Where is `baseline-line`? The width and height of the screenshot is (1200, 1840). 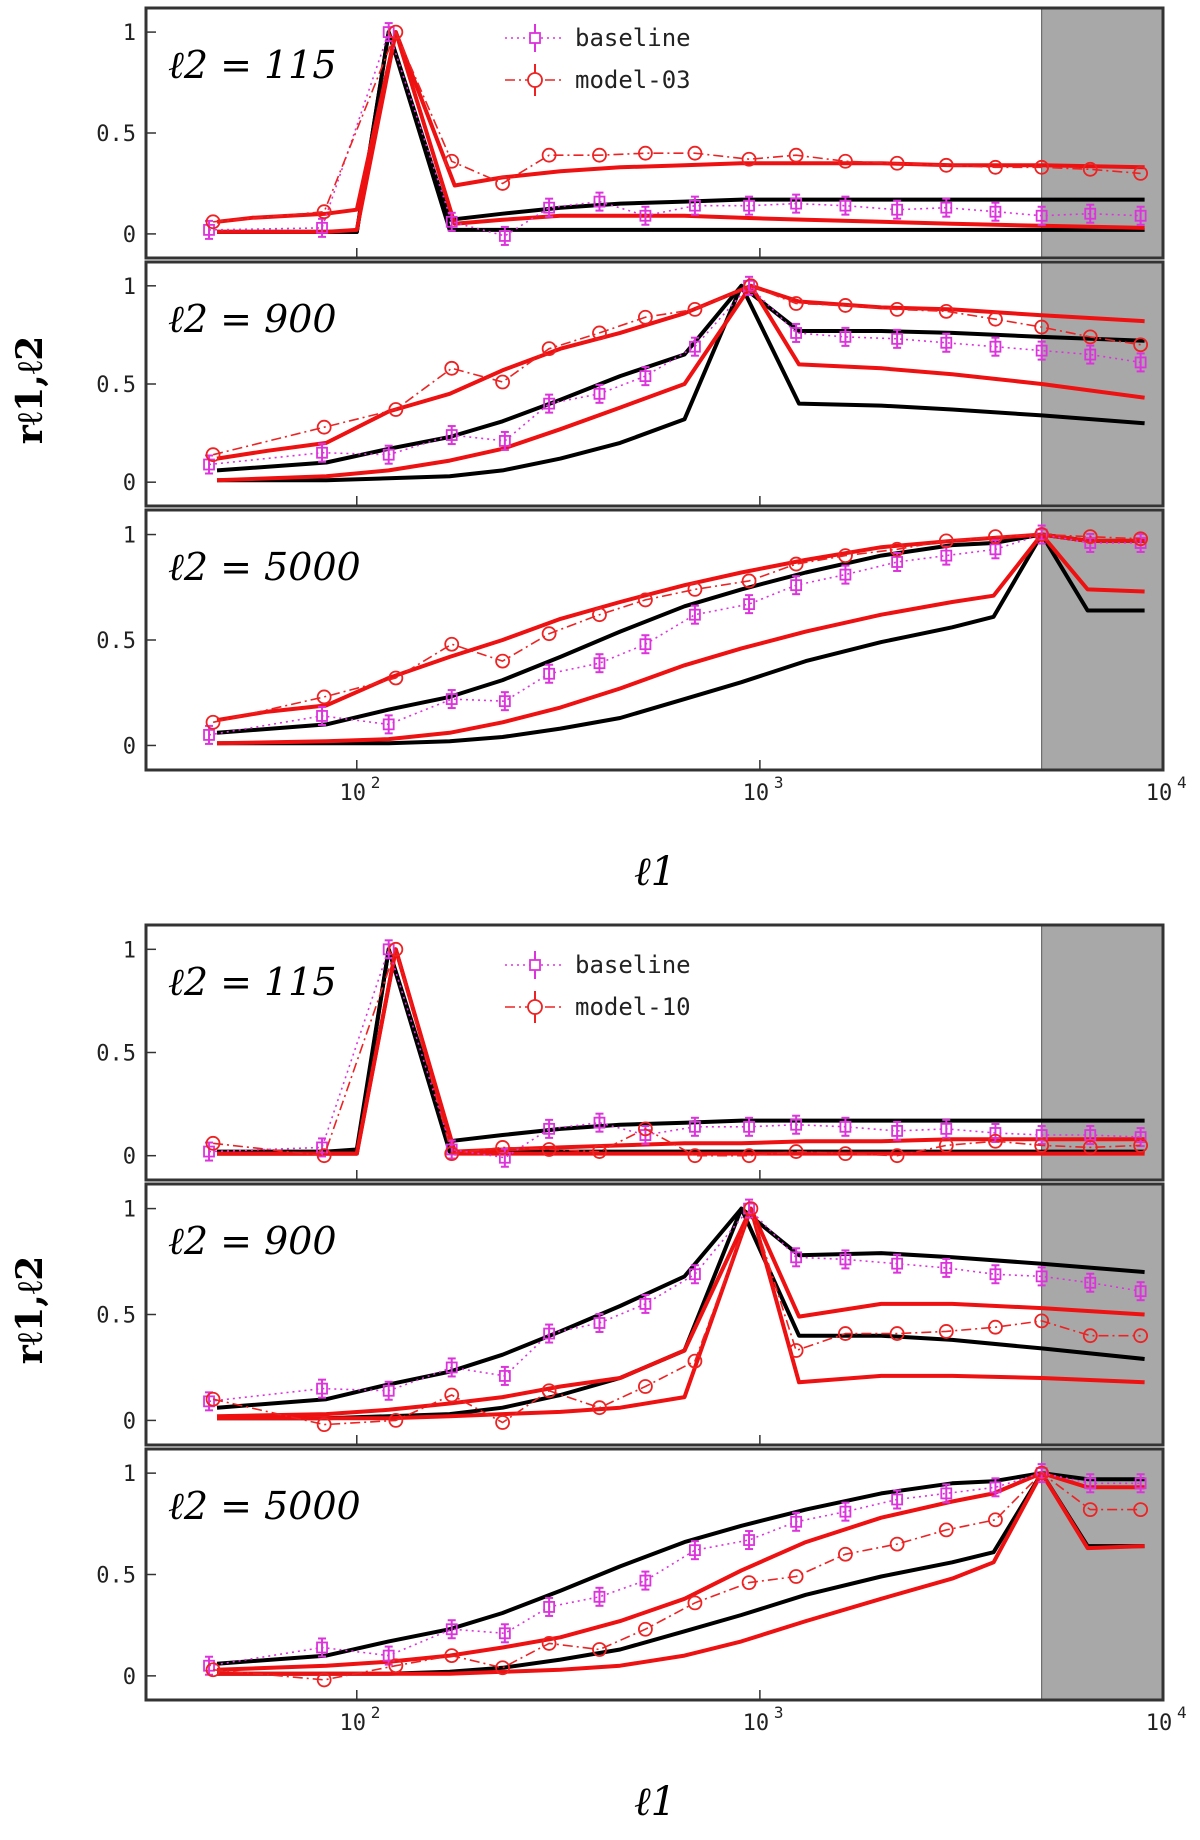
baseline-line is located at coordinates (674, 634).